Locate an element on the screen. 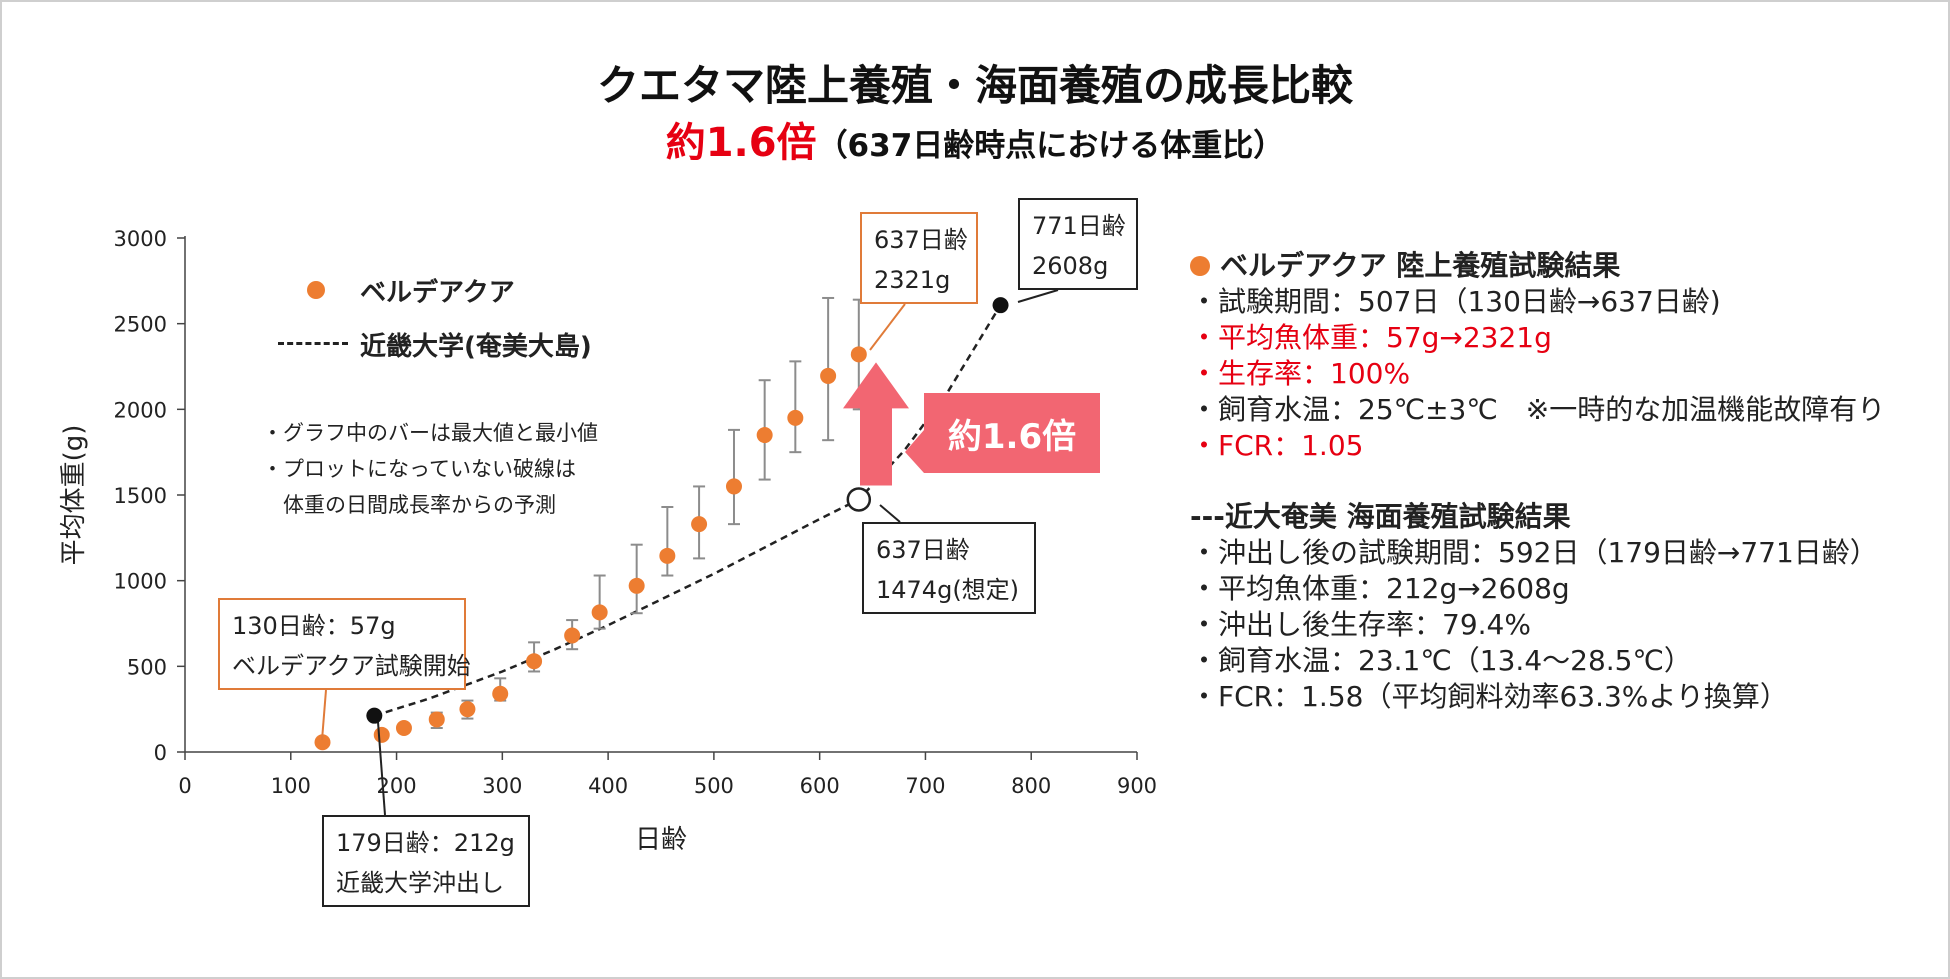 The height and width of the screenshot is (979, 1950). result-line: ・試験期間：507日（130日齢→637日齢) is located at coordinates (1455, 301).